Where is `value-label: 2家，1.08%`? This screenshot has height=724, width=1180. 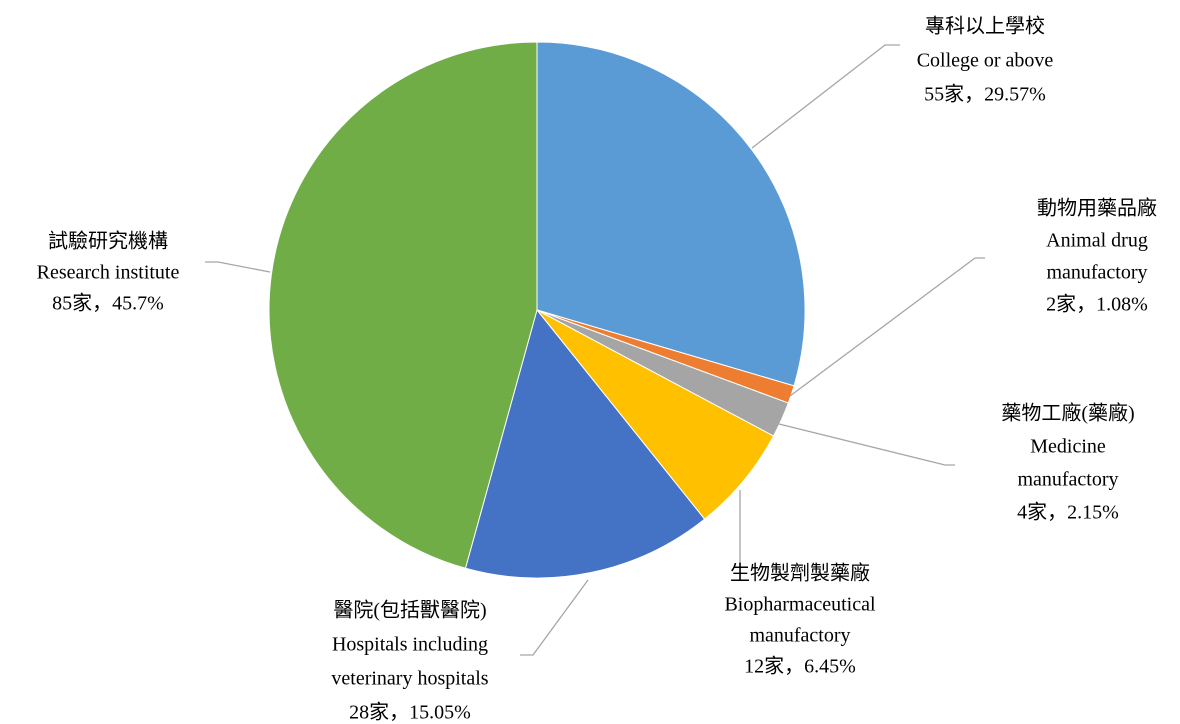
value-label: 2家，1.08% is located at coordinates (1097, 304).